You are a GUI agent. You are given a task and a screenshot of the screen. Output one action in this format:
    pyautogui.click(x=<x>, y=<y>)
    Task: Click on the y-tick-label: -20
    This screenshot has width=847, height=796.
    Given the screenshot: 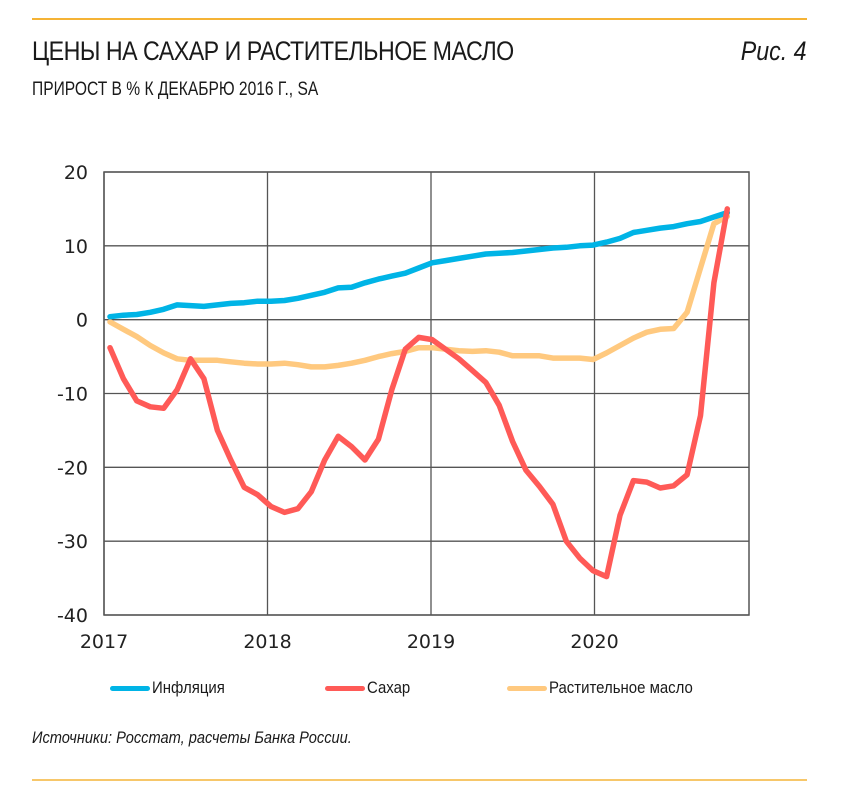 What is the action you would take?
    pyautogui.click(x=72, y=468)
    